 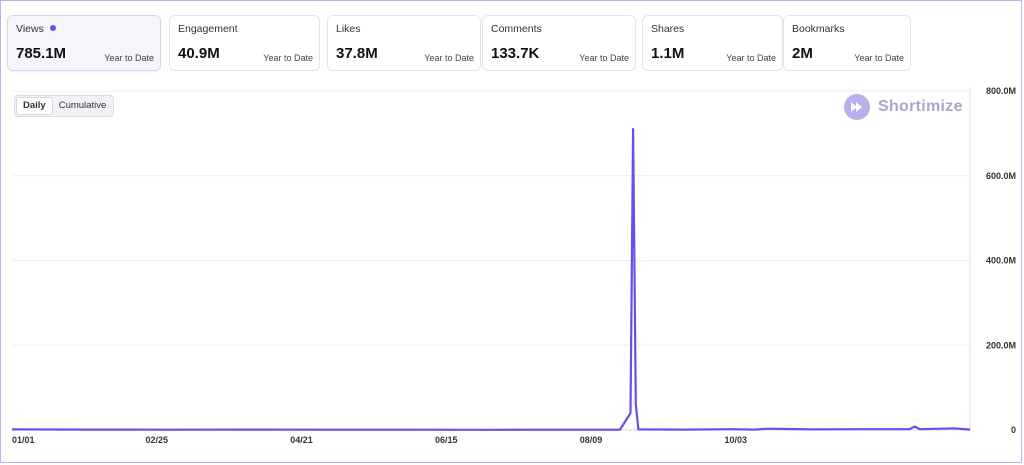 What do you see at coordinates (404, 43) in the screenshot?
I see `metric-card-likes: Likes 37.8M Year to Date` at bounding box center [404, 43].